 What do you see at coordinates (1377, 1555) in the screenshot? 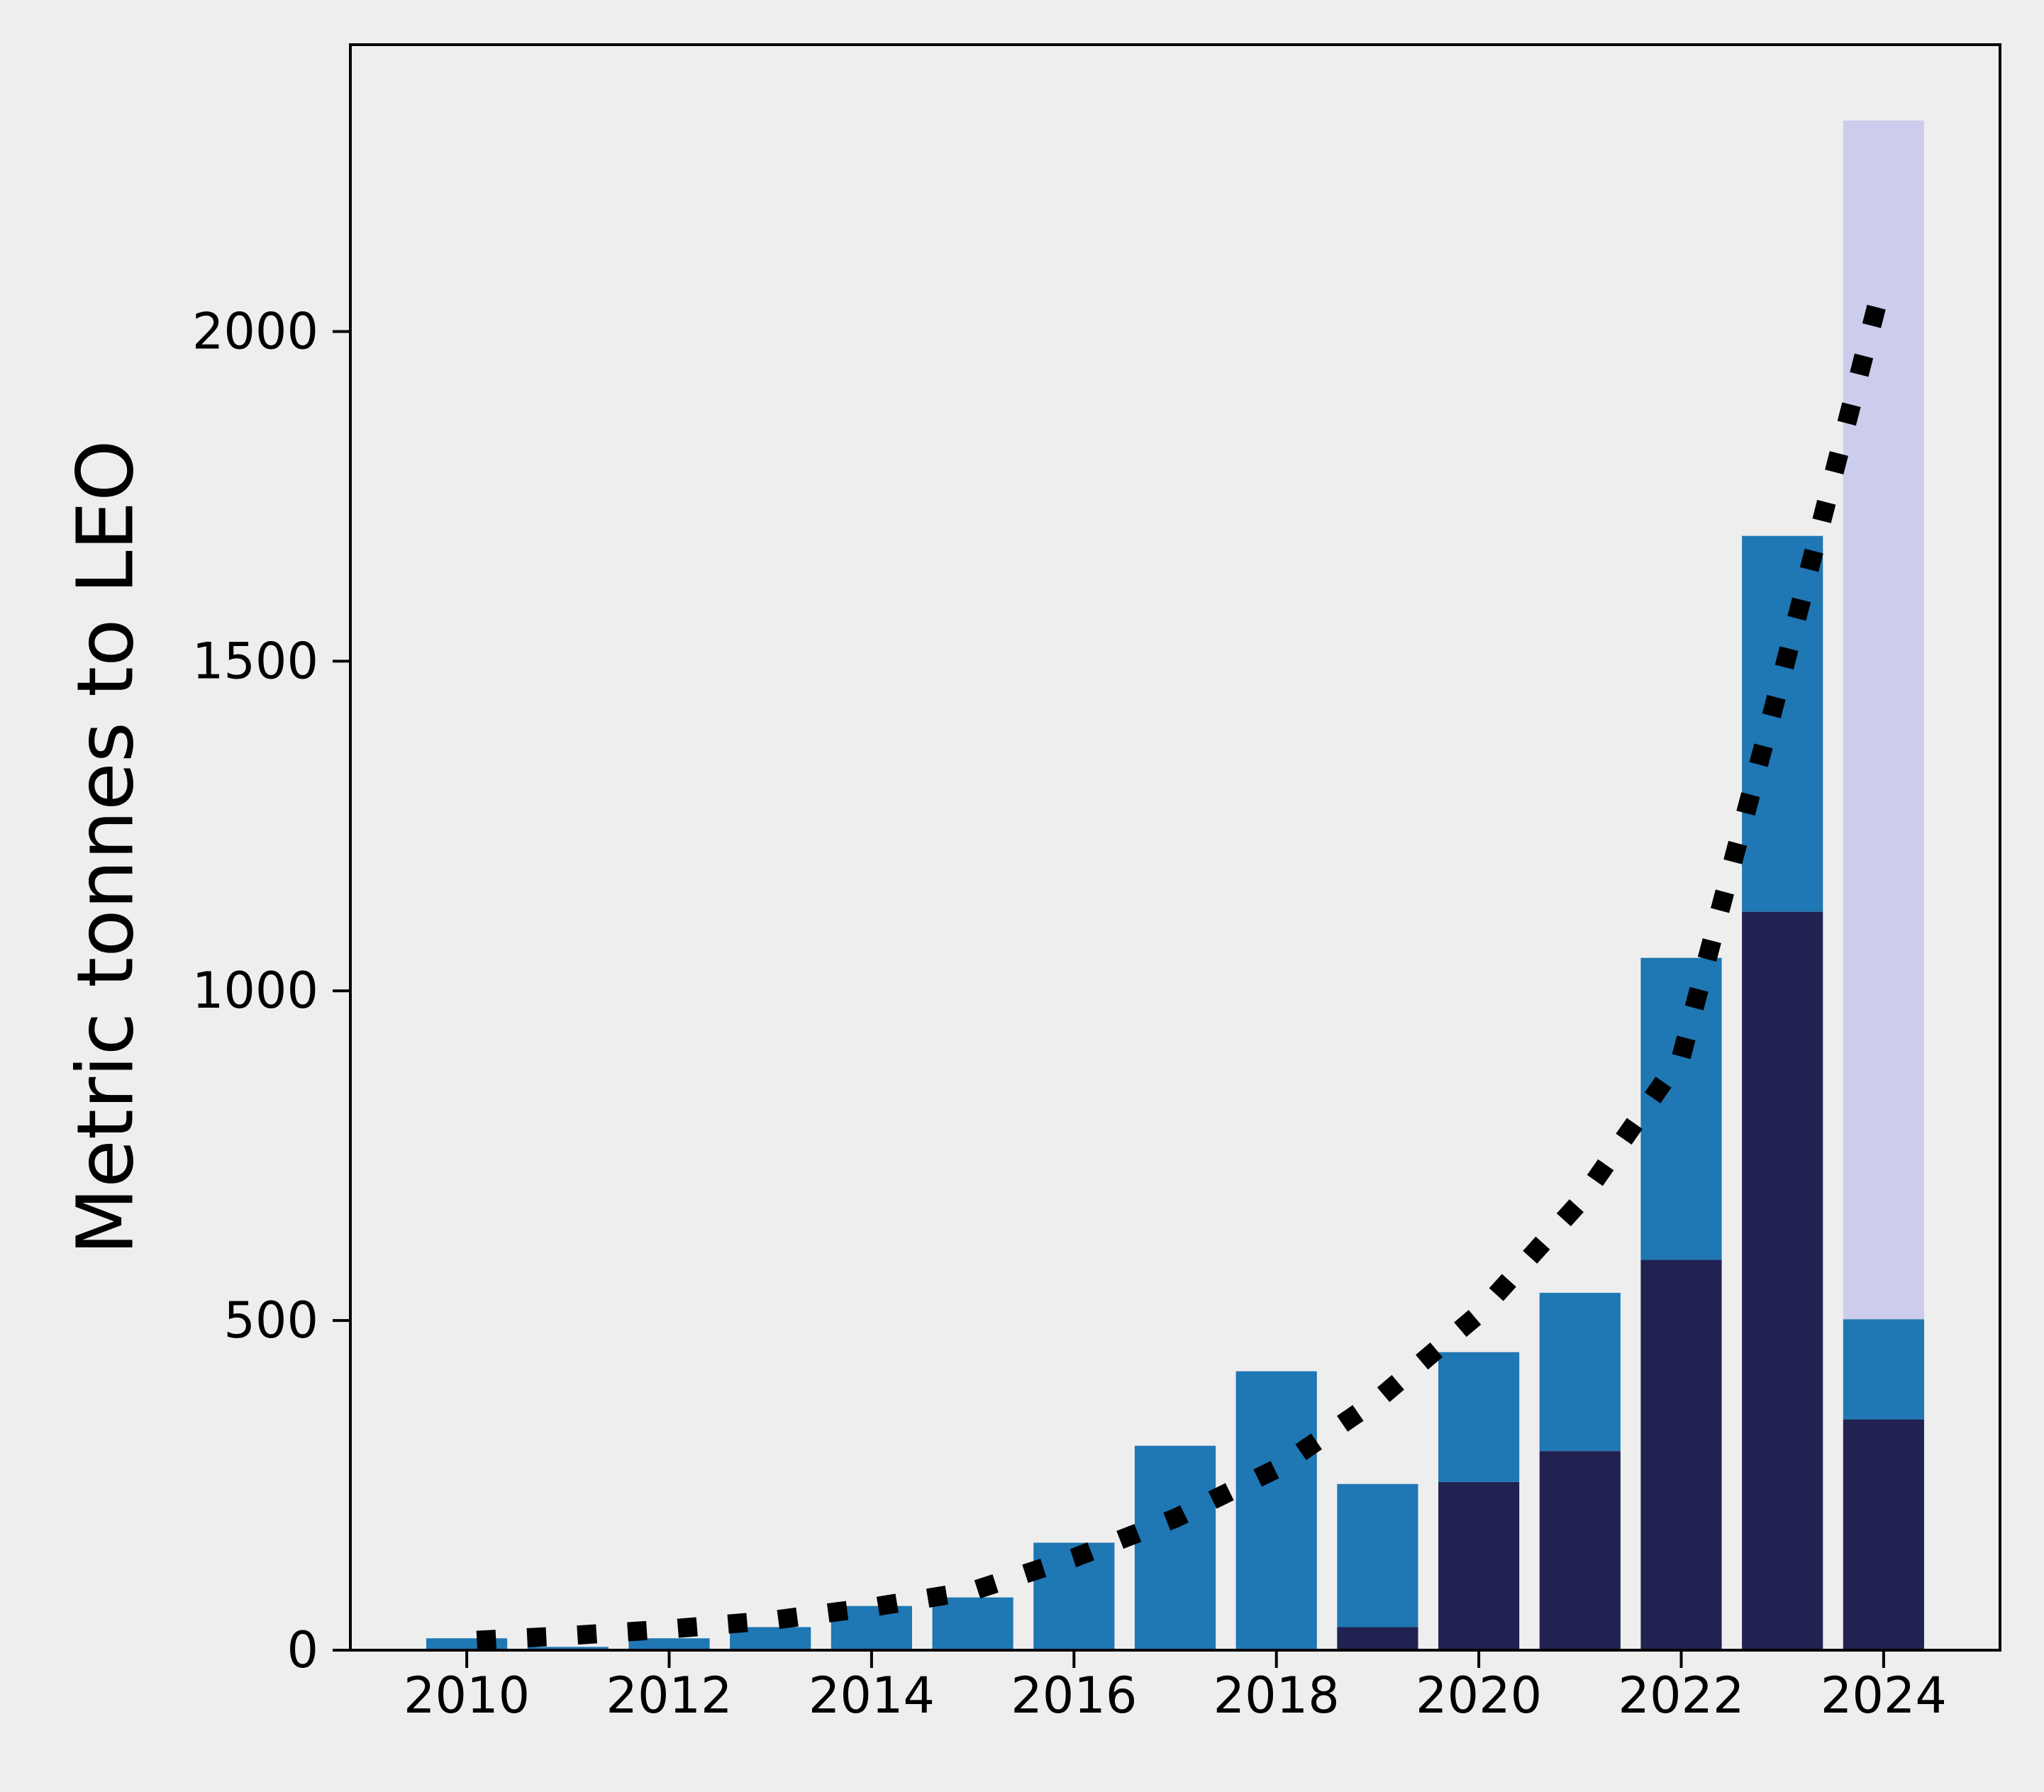
I see `bar-blue-2019` at bounding box center [1377, 1555].